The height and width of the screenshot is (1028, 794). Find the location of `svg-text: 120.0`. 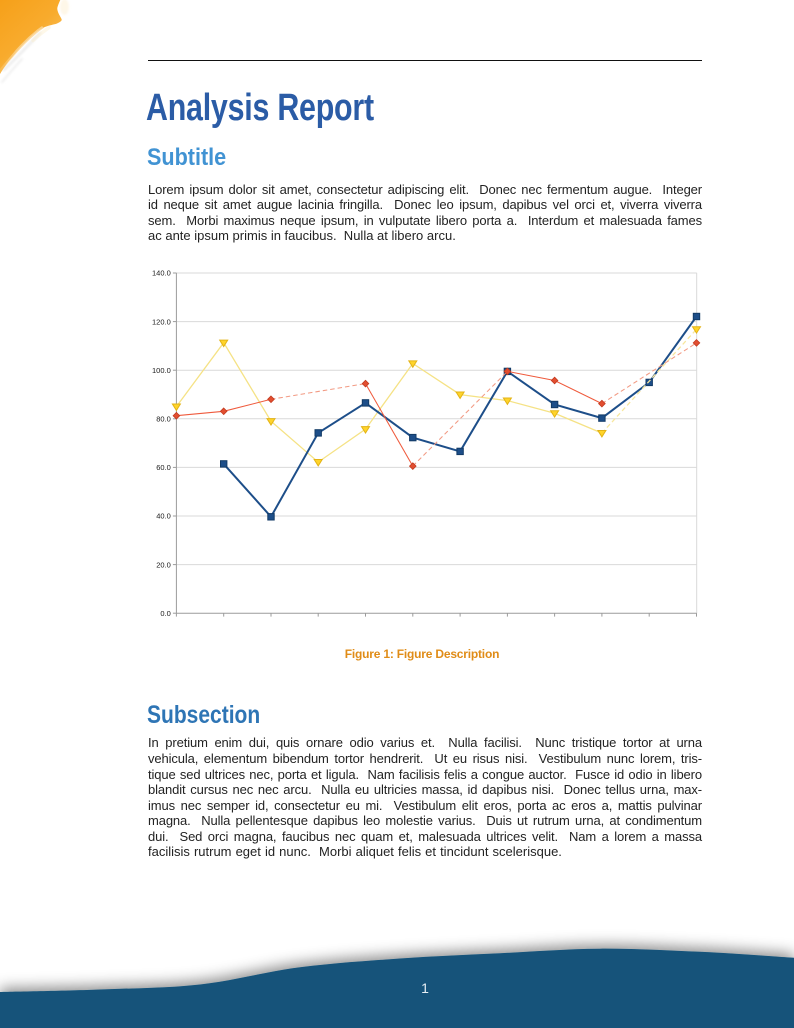

svg-text: 120.0 is located at coordinates (161, 321).